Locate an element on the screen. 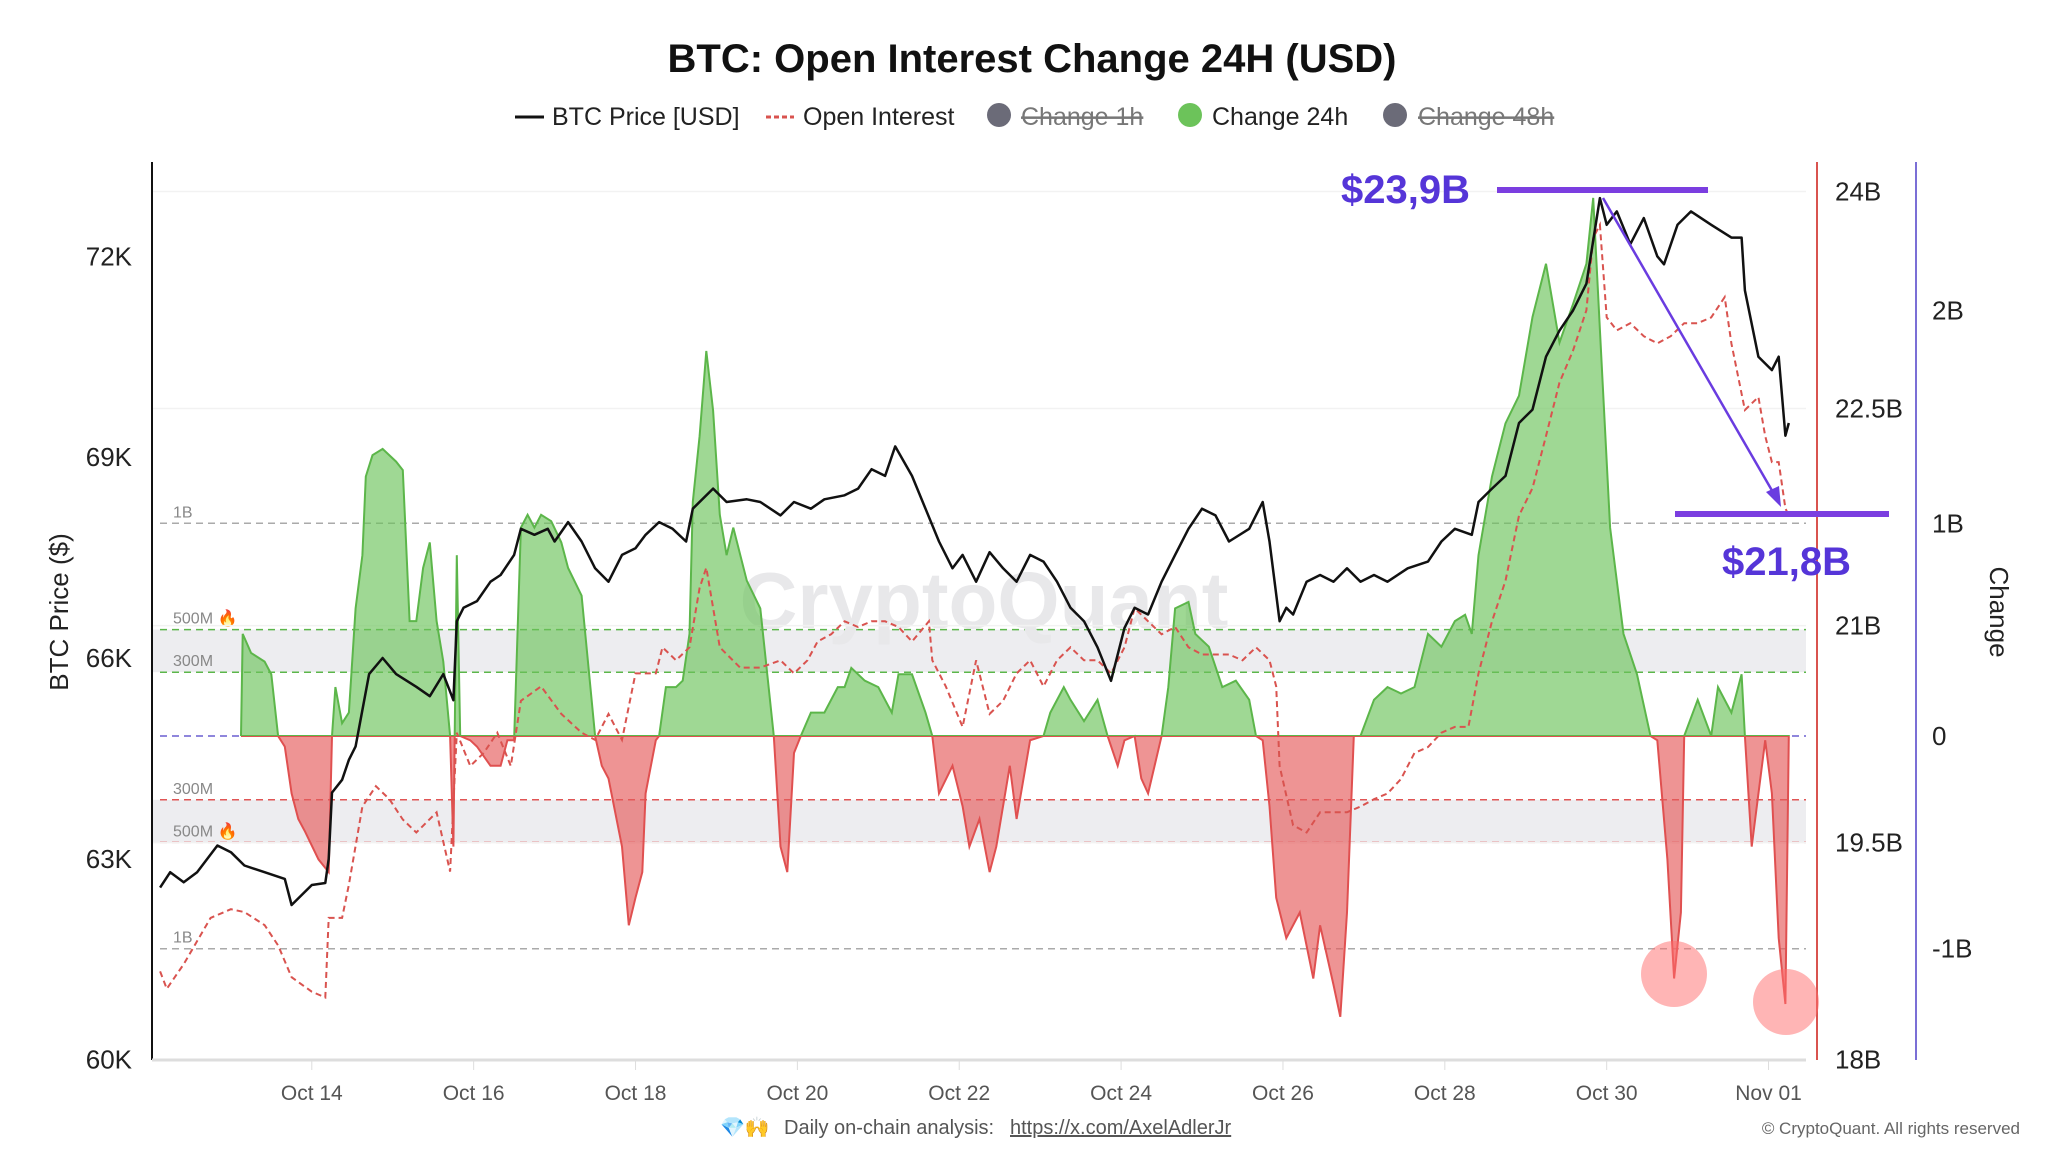 Image resolution: width=2048 pixels, height=1152 pixels. x-tick-label: Oct 16 is located at coordinates (474, 1093).